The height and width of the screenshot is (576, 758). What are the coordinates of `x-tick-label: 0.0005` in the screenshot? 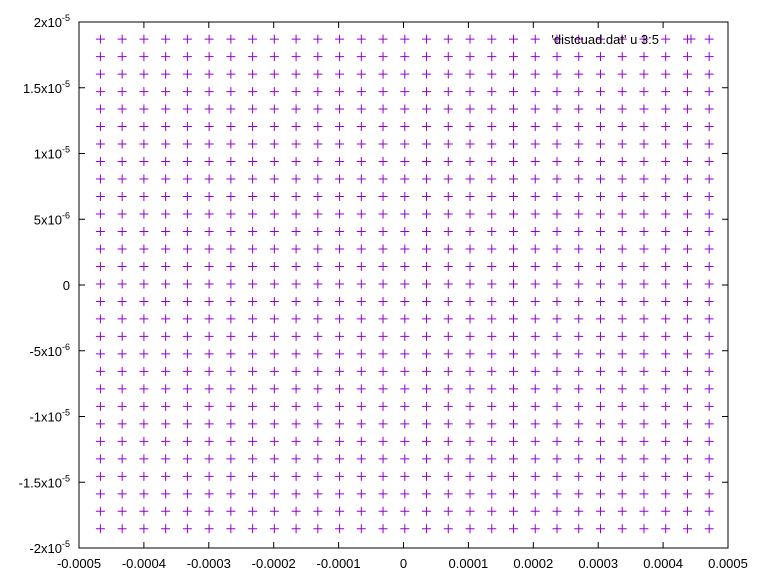 It's located at (728, 563).